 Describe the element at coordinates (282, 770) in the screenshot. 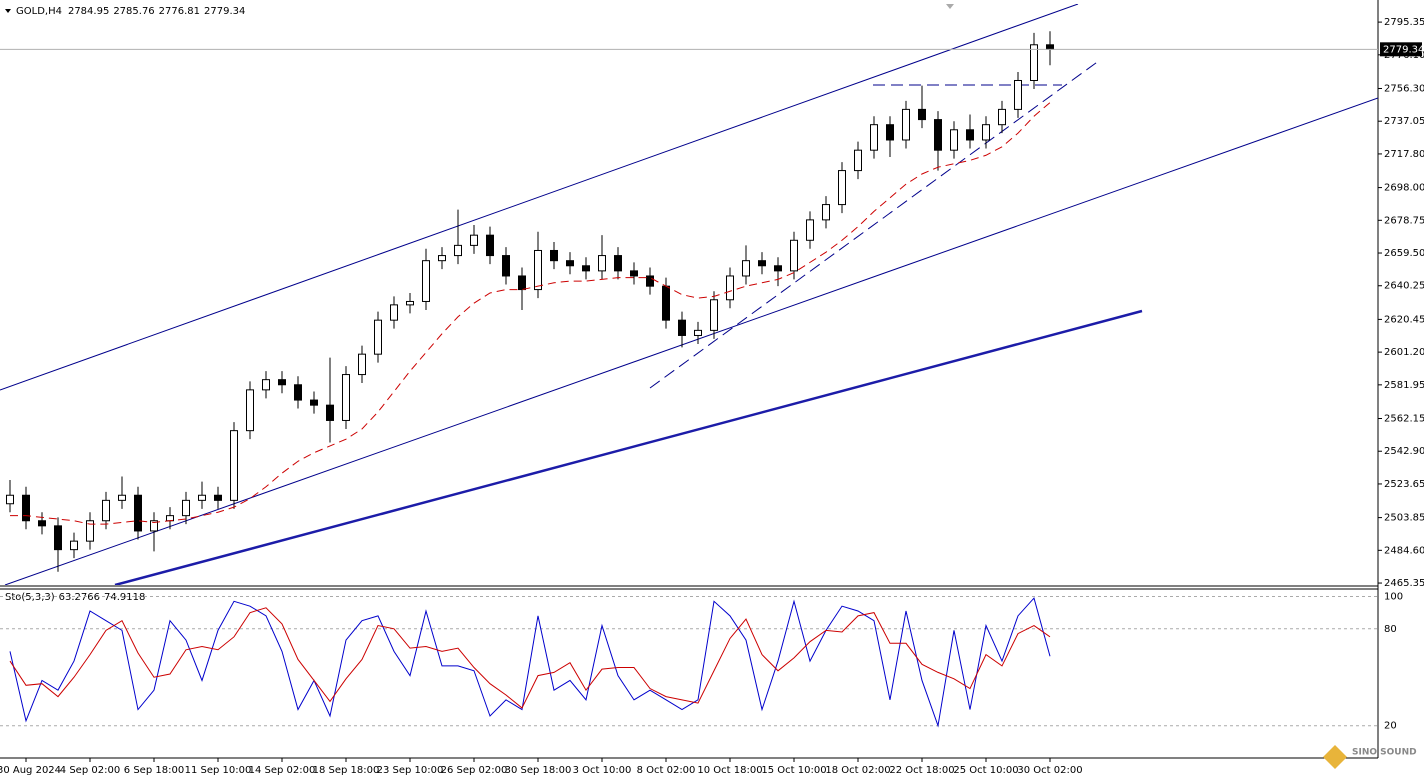

I see `x-tick-label: 14 Sep 02:00` at that location.